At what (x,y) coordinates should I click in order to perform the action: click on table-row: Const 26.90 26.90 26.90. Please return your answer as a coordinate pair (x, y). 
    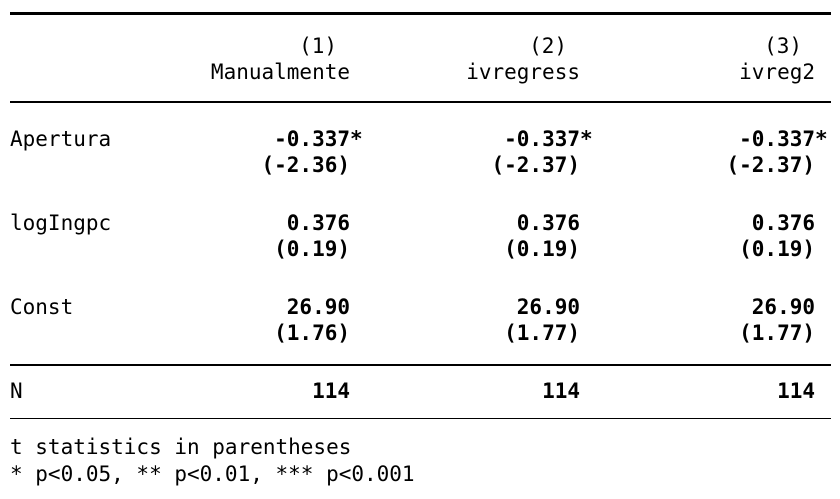
    Looking at the image, I should click on (420, 307).